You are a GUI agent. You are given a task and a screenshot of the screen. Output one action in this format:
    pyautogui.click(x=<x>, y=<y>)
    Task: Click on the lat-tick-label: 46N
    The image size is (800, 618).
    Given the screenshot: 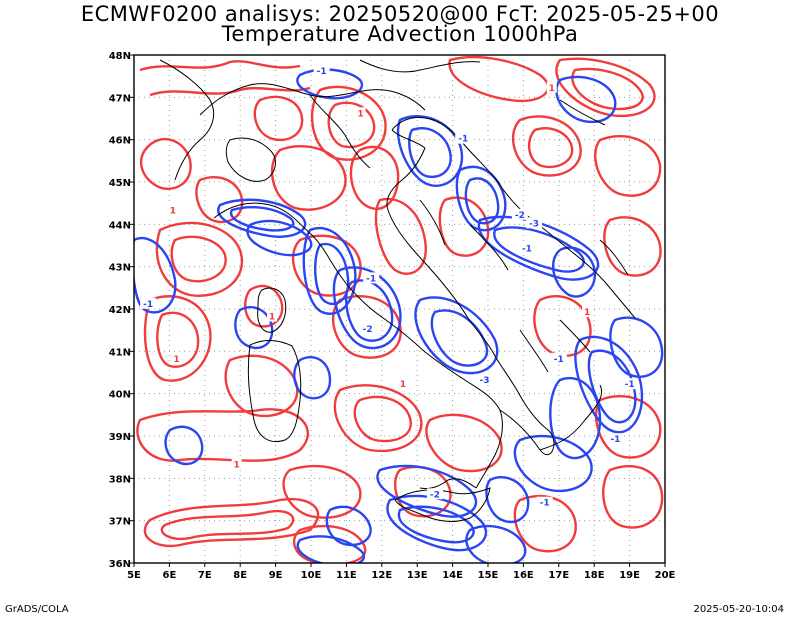 What is the action you would take?
    pyautogui.click(x=120, y=141)
    